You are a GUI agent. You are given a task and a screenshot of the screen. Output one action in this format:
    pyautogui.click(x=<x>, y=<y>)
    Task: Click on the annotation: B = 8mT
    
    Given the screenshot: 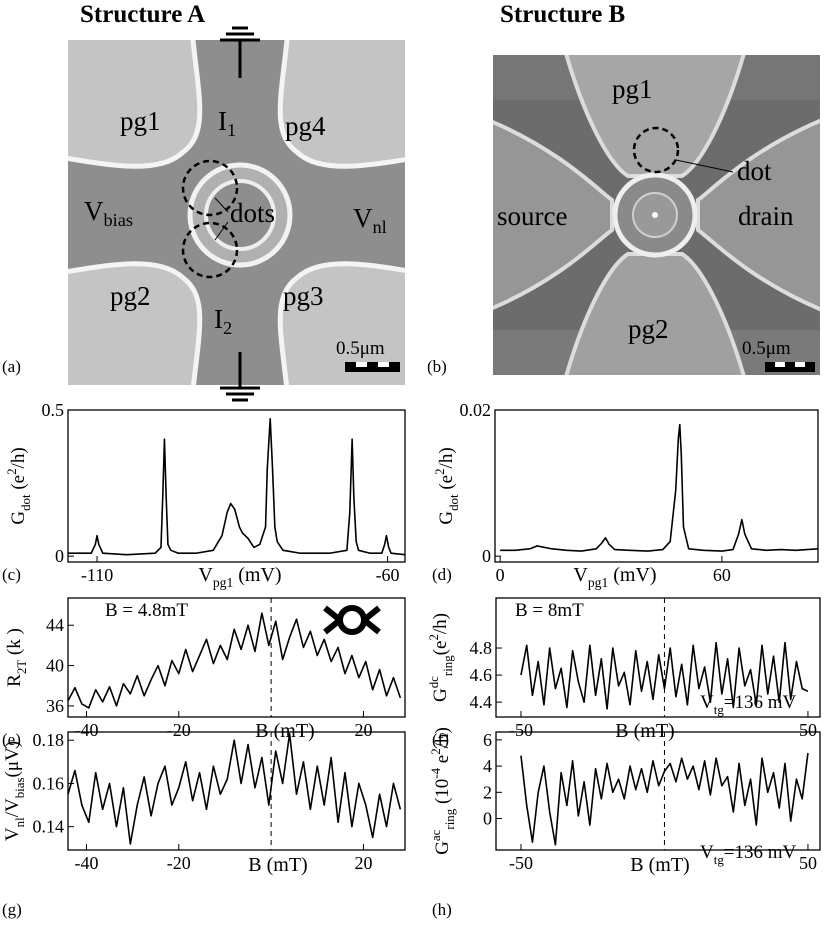 What is the action you would take?
    pyautogui.click(x=549, y=610)
    